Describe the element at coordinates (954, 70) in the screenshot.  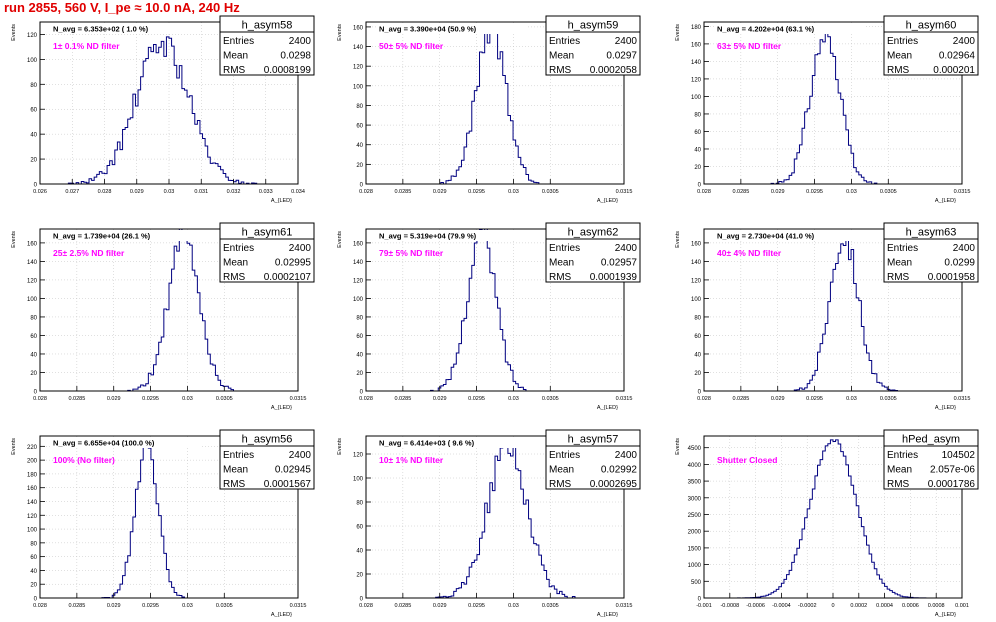
I see `stats-rms-value: 0.000201` at that location.